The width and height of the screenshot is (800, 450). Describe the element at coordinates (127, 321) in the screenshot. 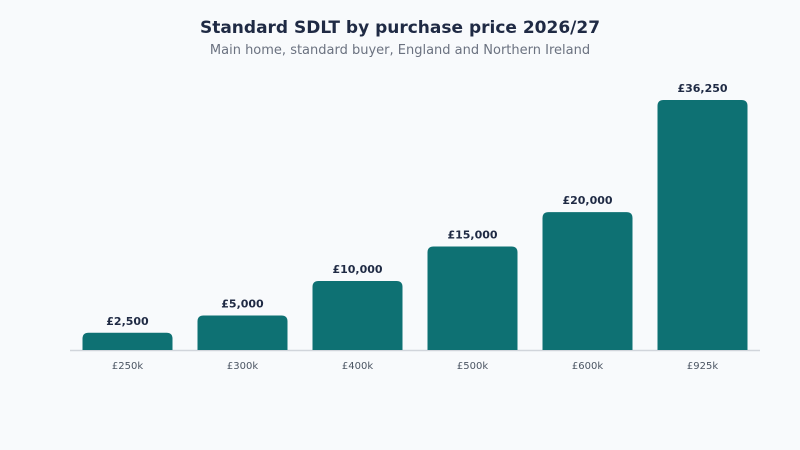

I see `bar-value-label-0: £2,500` at that location.